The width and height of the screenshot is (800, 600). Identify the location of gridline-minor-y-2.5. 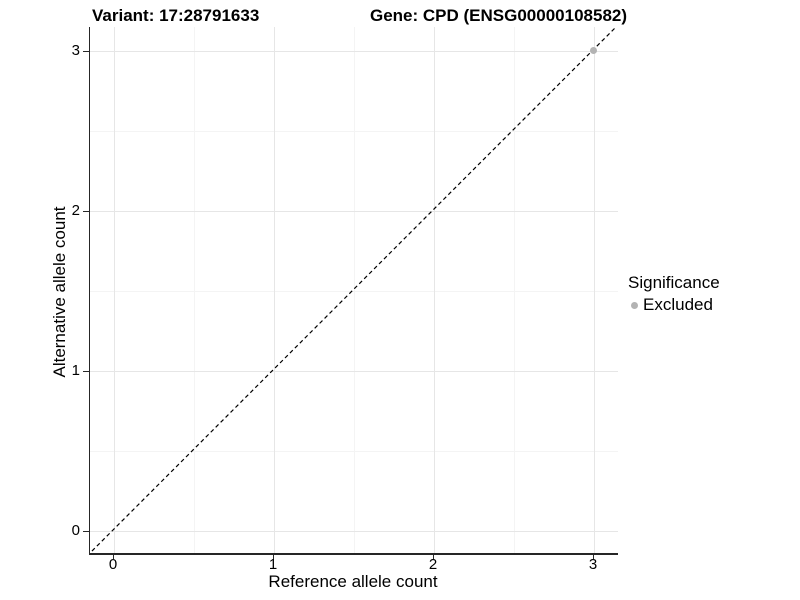
(354, 131).